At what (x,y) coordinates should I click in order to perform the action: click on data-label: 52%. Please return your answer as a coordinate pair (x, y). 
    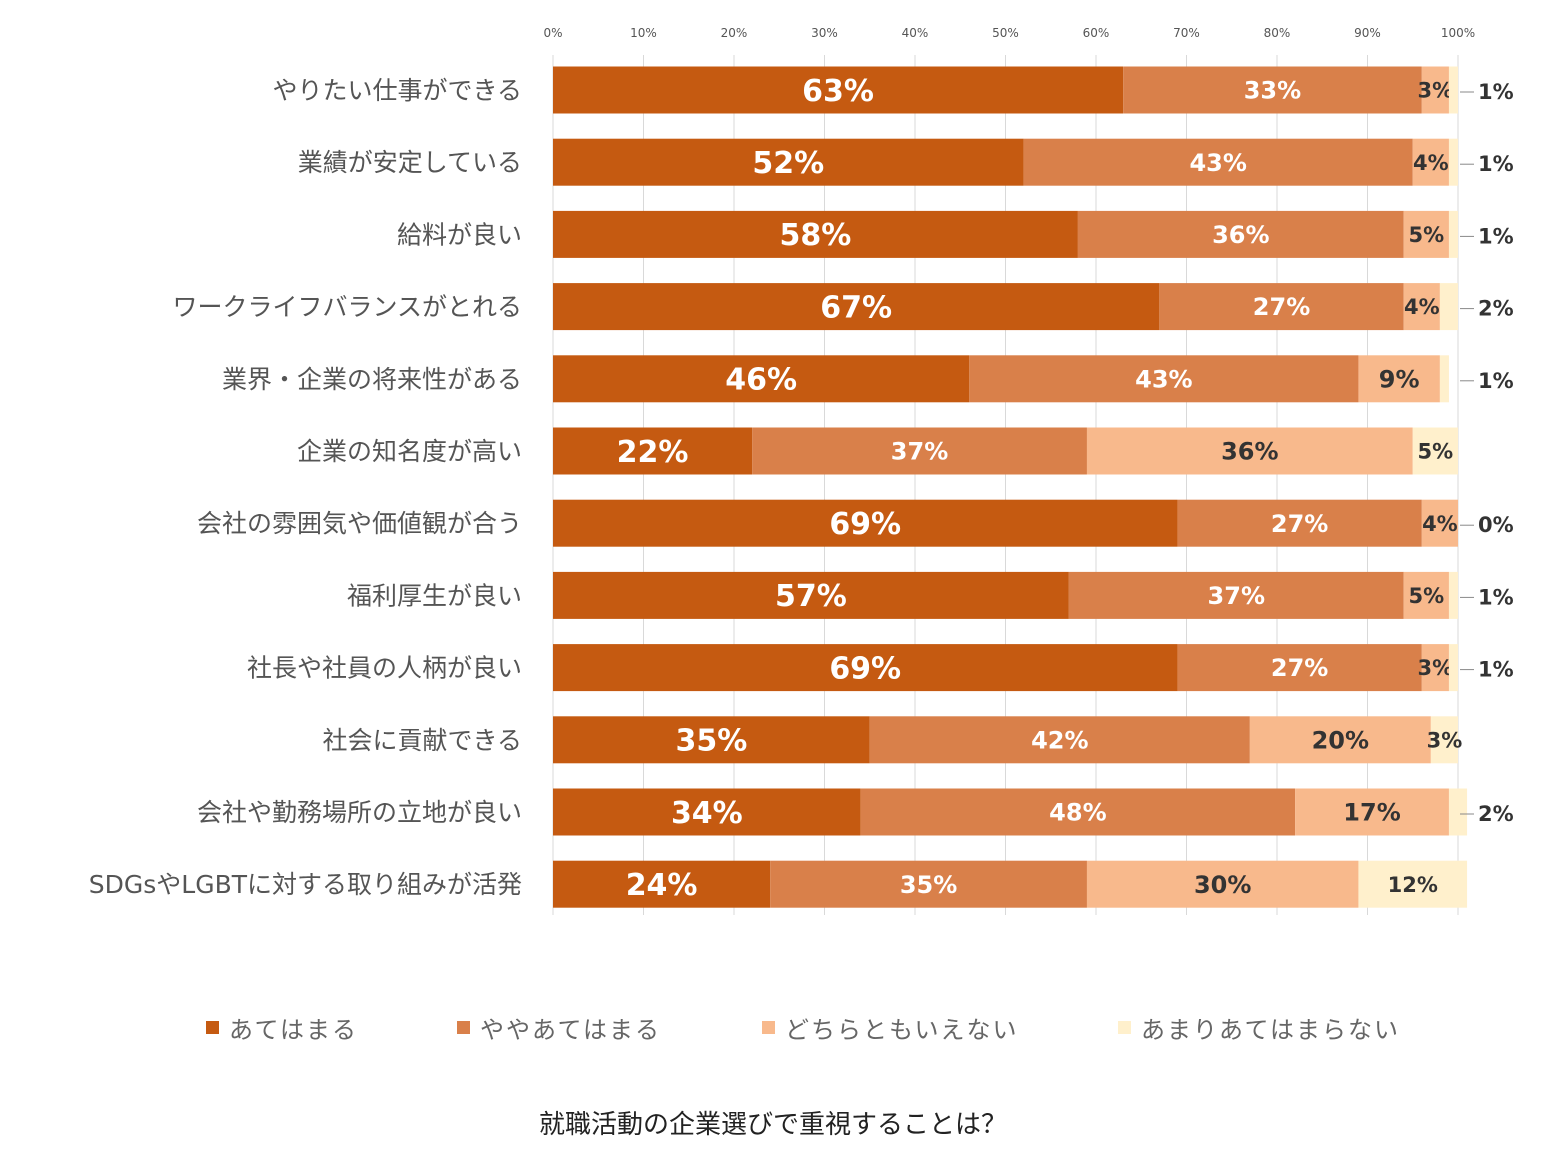
    Looking at the image, I should click on (788, 163).